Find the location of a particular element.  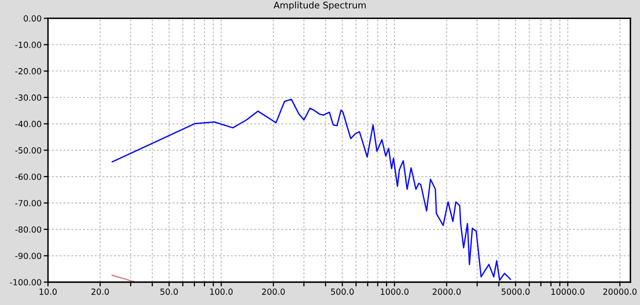

y-tick-label: -90.00 is located at coordinates (28, 256).